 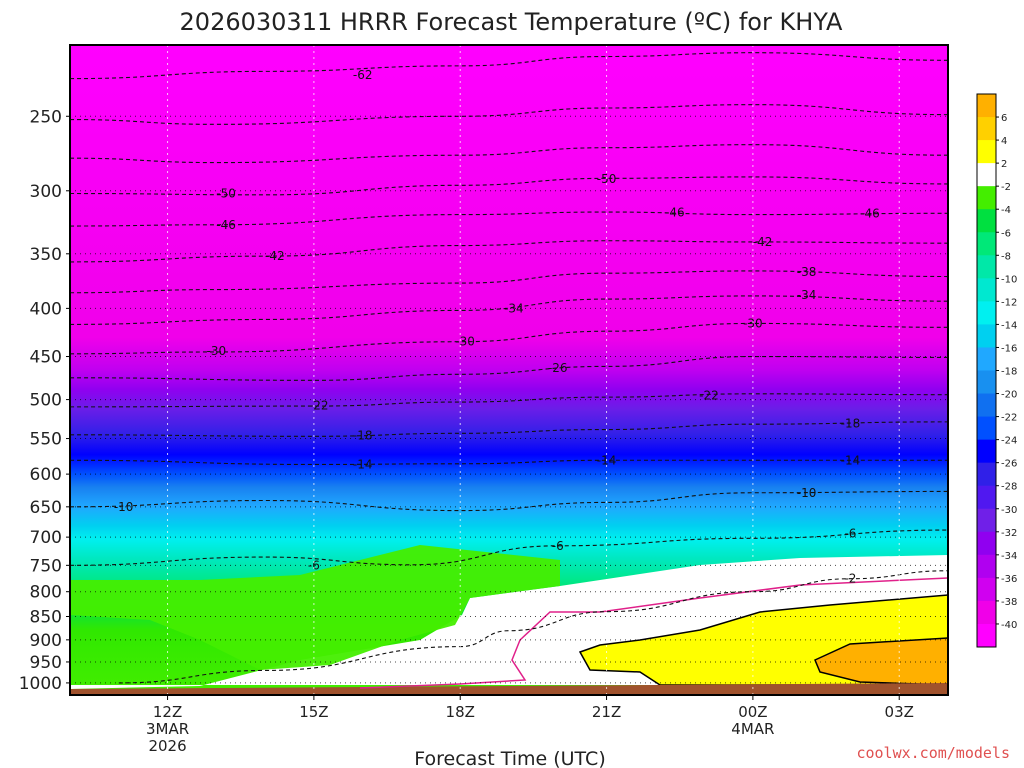 What do you see at coordinates (606, 712) in the screenshot?
I see `x-tick-label: 21Z` at bounding box center [606, 712].